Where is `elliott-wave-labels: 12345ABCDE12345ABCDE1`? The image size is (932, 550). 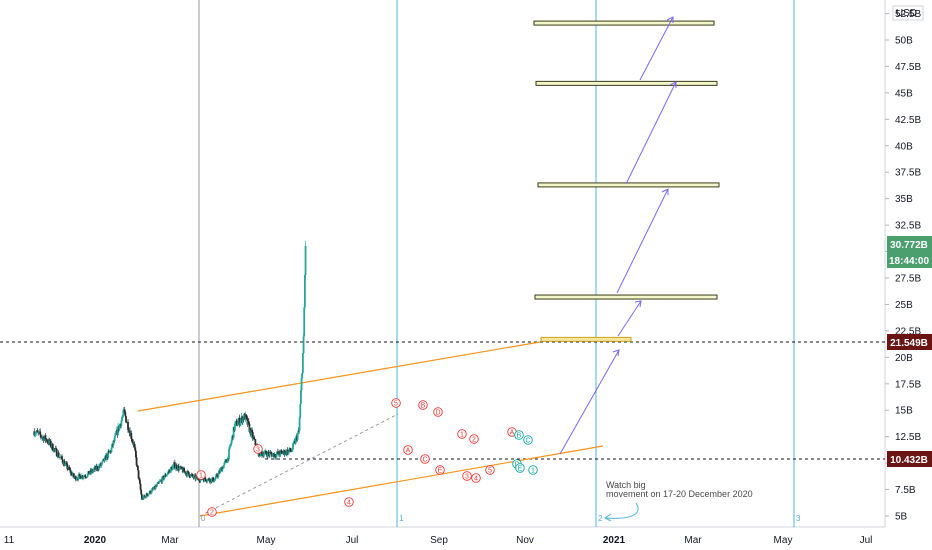
elliott-wave-labels: 12345ABCDE12345ABCDE1 is located at coordinates (367, 457).